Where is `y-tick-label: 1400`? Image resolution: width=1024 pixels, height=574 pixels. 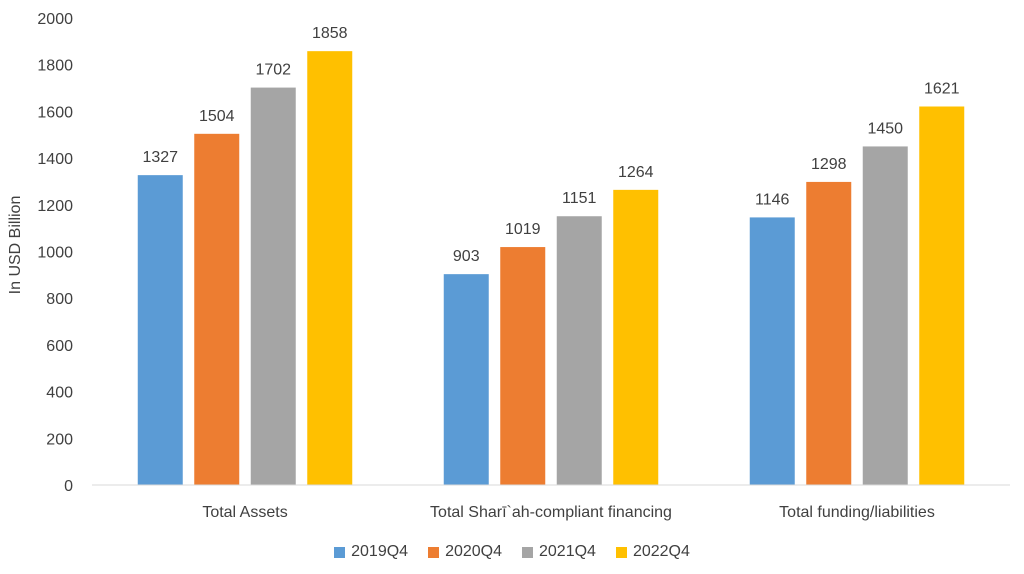
y-tick-label: 1400 is located at coordinates (55, 159).